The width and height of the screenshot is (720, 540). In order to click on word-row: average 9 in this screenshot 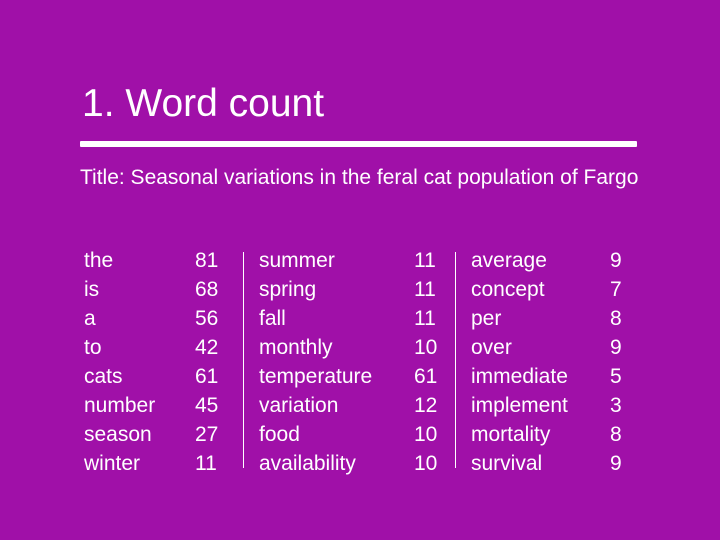, I will do `click(555, 260)`.